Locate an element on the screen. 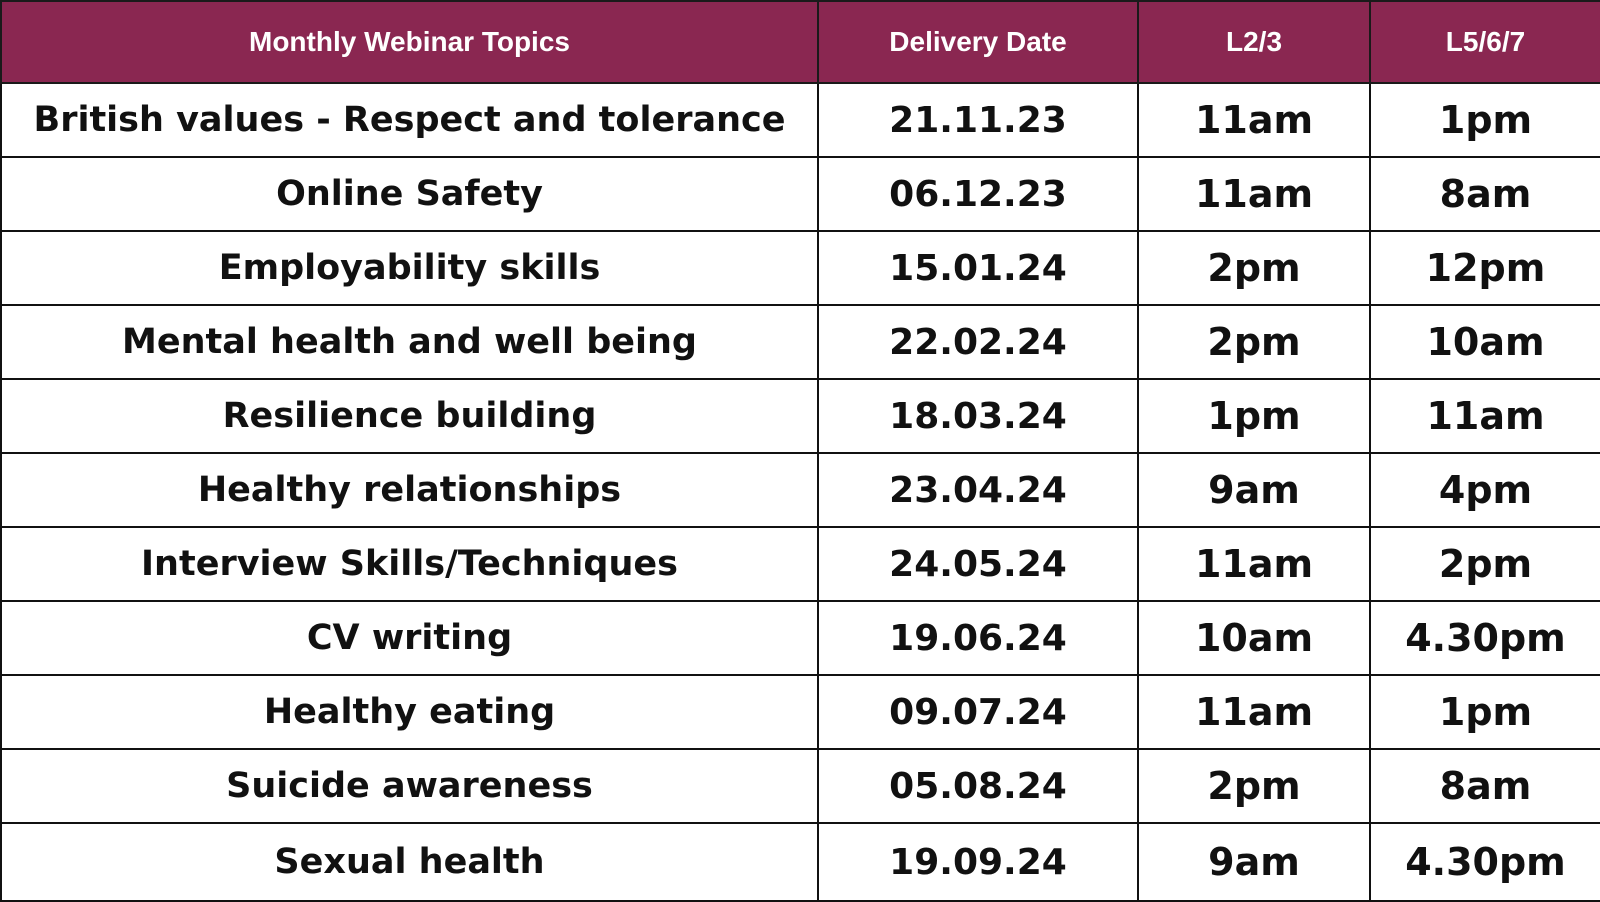 Image resolution: width=1600 pixels, height=902 pixels. column-header-delivery-date: Delivery Date is located at coordinates (978, 42).